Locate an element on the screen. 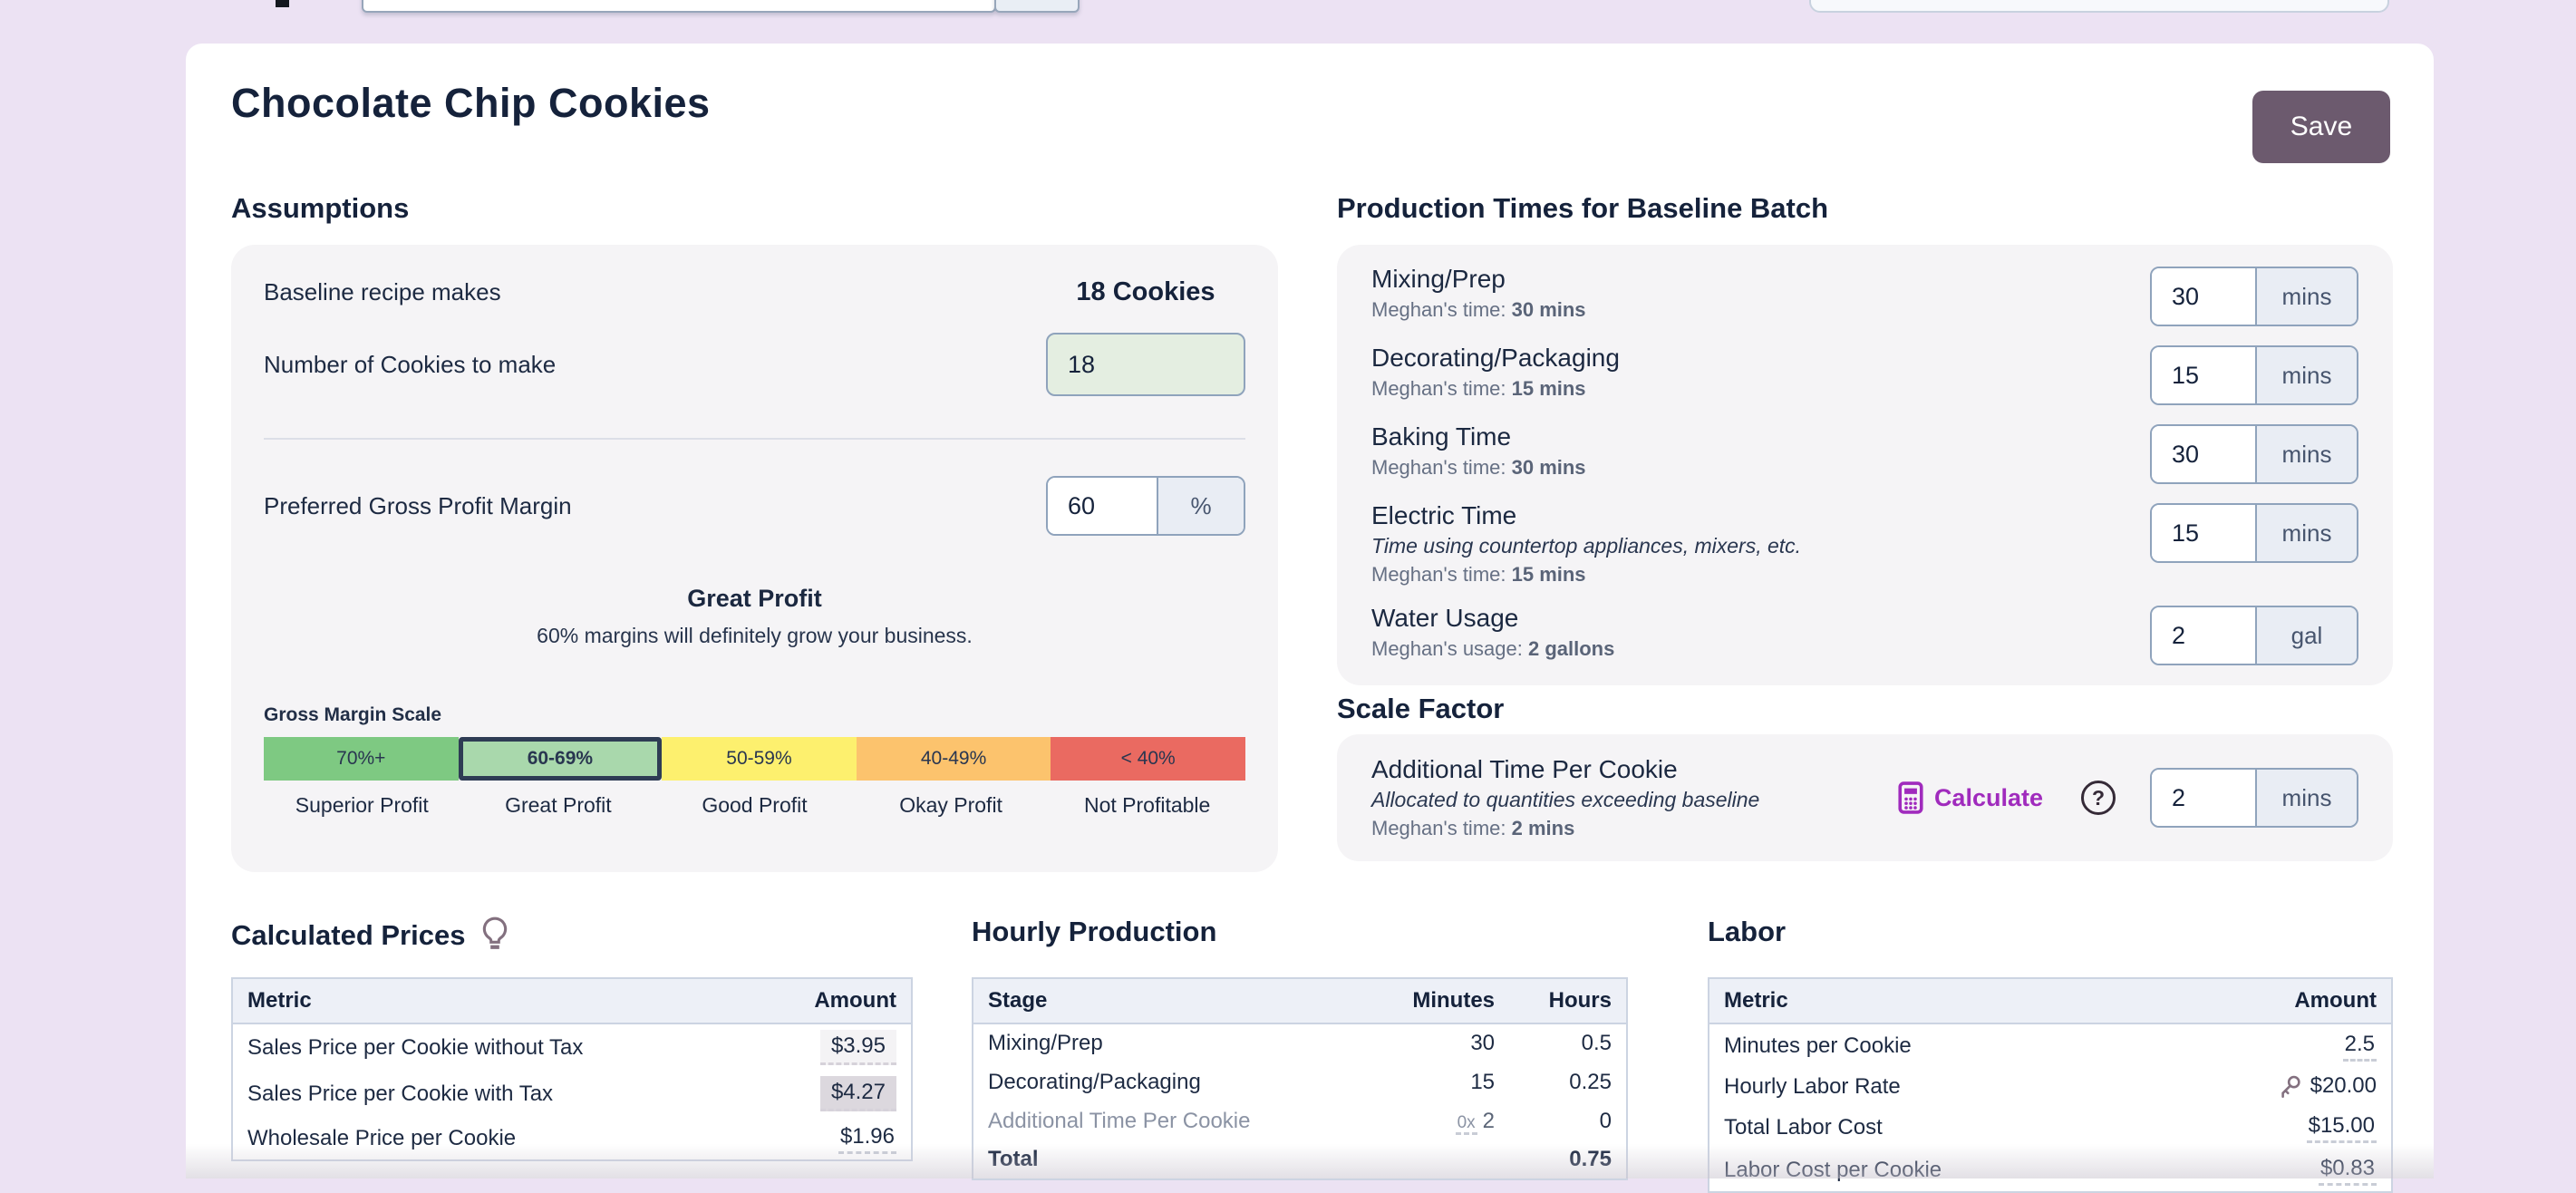  margin-row: Preferred Gross Profit Margin 60 % is located at coordinates (754, 506).